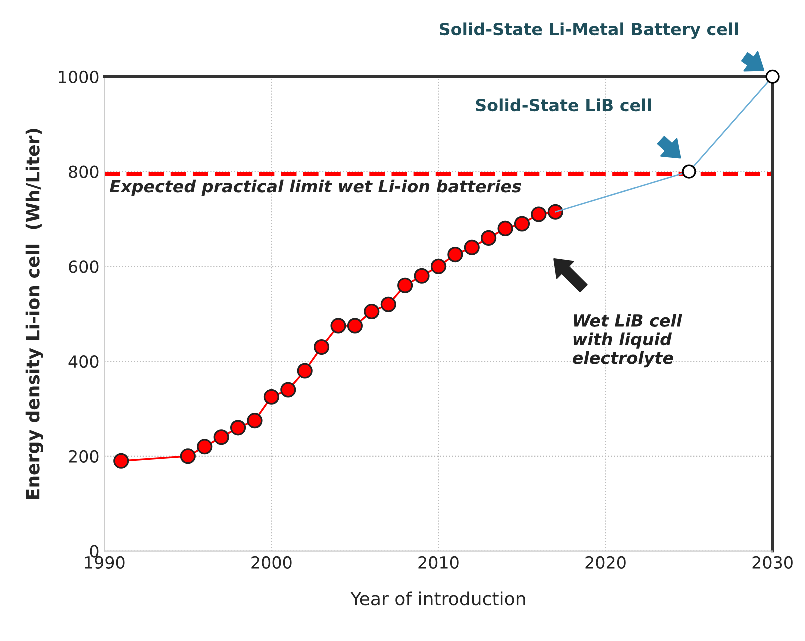 The image size is (805, 641). I want to click on y-tick-label: 200, so click(84, 456).